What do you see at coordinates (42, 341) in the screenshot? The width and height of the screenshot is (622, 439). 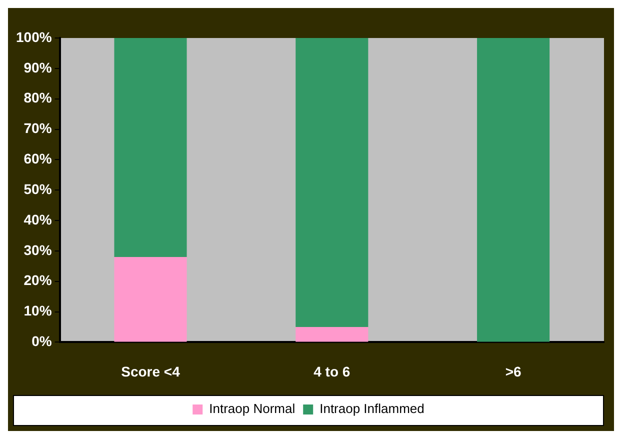 I see `y-tick-label: 0%` at bounding box center [42, 341].